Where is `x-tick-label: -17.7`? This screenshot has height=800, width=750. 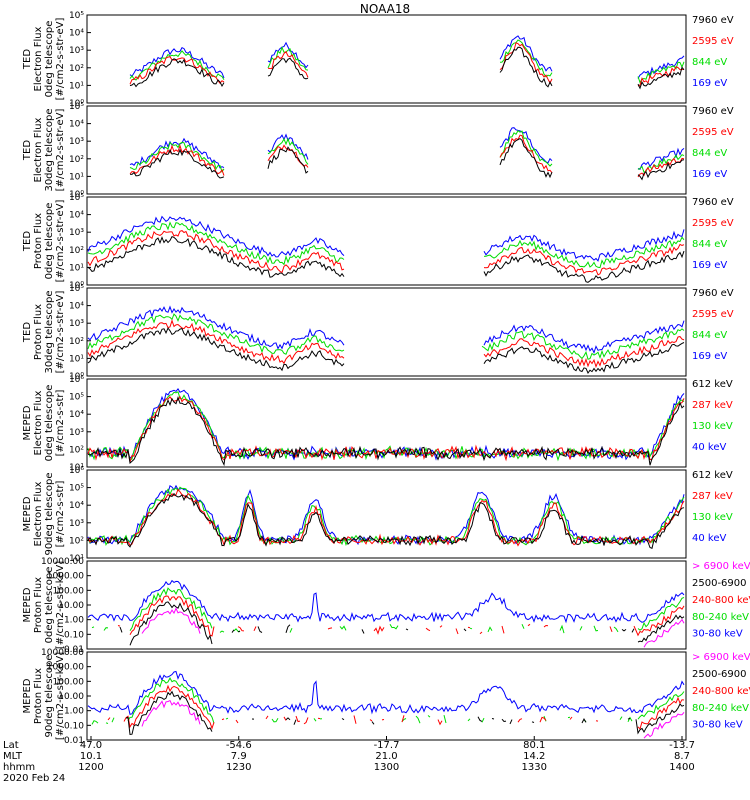 x-tick-label: -17.7 is located at coordinates (387, 745).